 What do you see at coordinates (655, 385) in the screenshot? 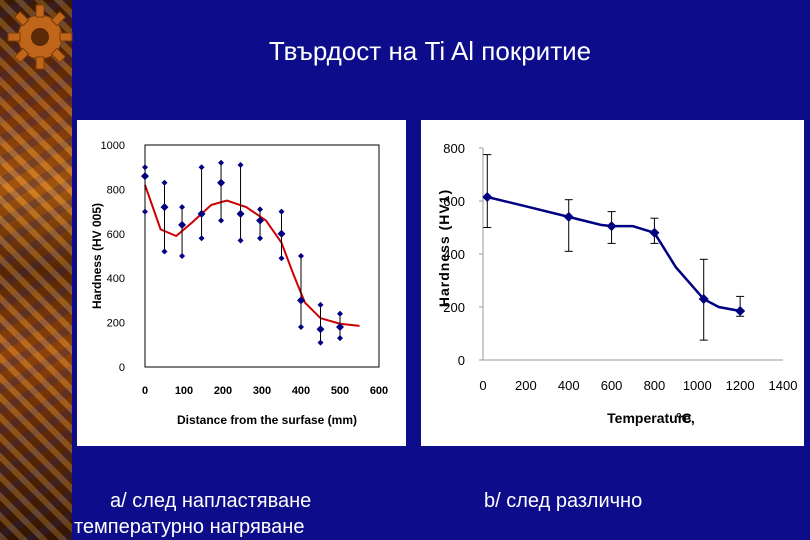
I see `x-tick-label: 800` at bounding box center [655, 385].